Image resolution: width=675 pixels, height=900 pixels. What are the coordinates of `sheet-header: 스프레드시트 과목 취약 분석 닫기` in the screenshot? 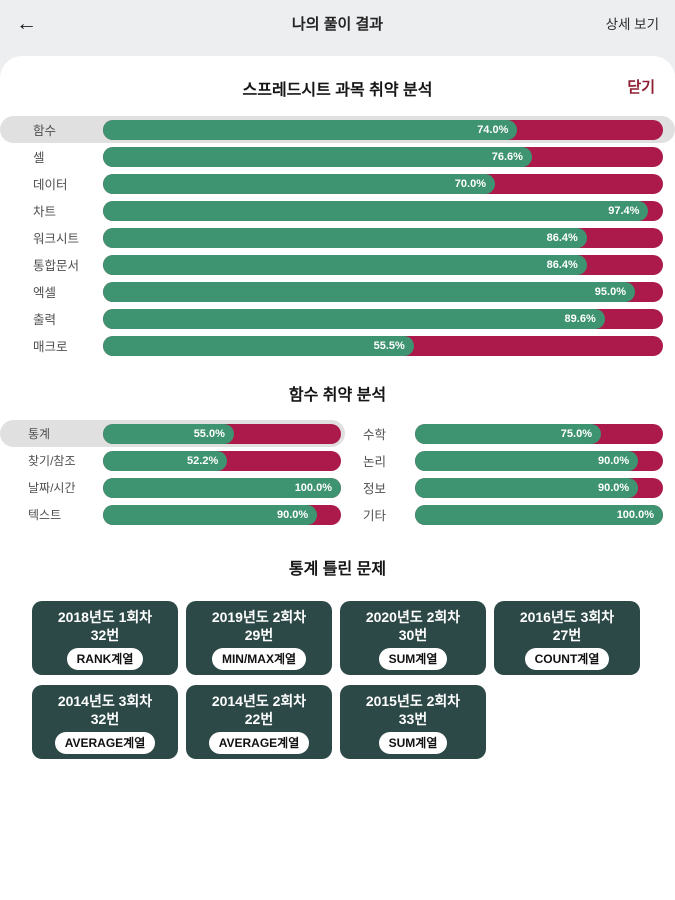 It's located at (337, 87).